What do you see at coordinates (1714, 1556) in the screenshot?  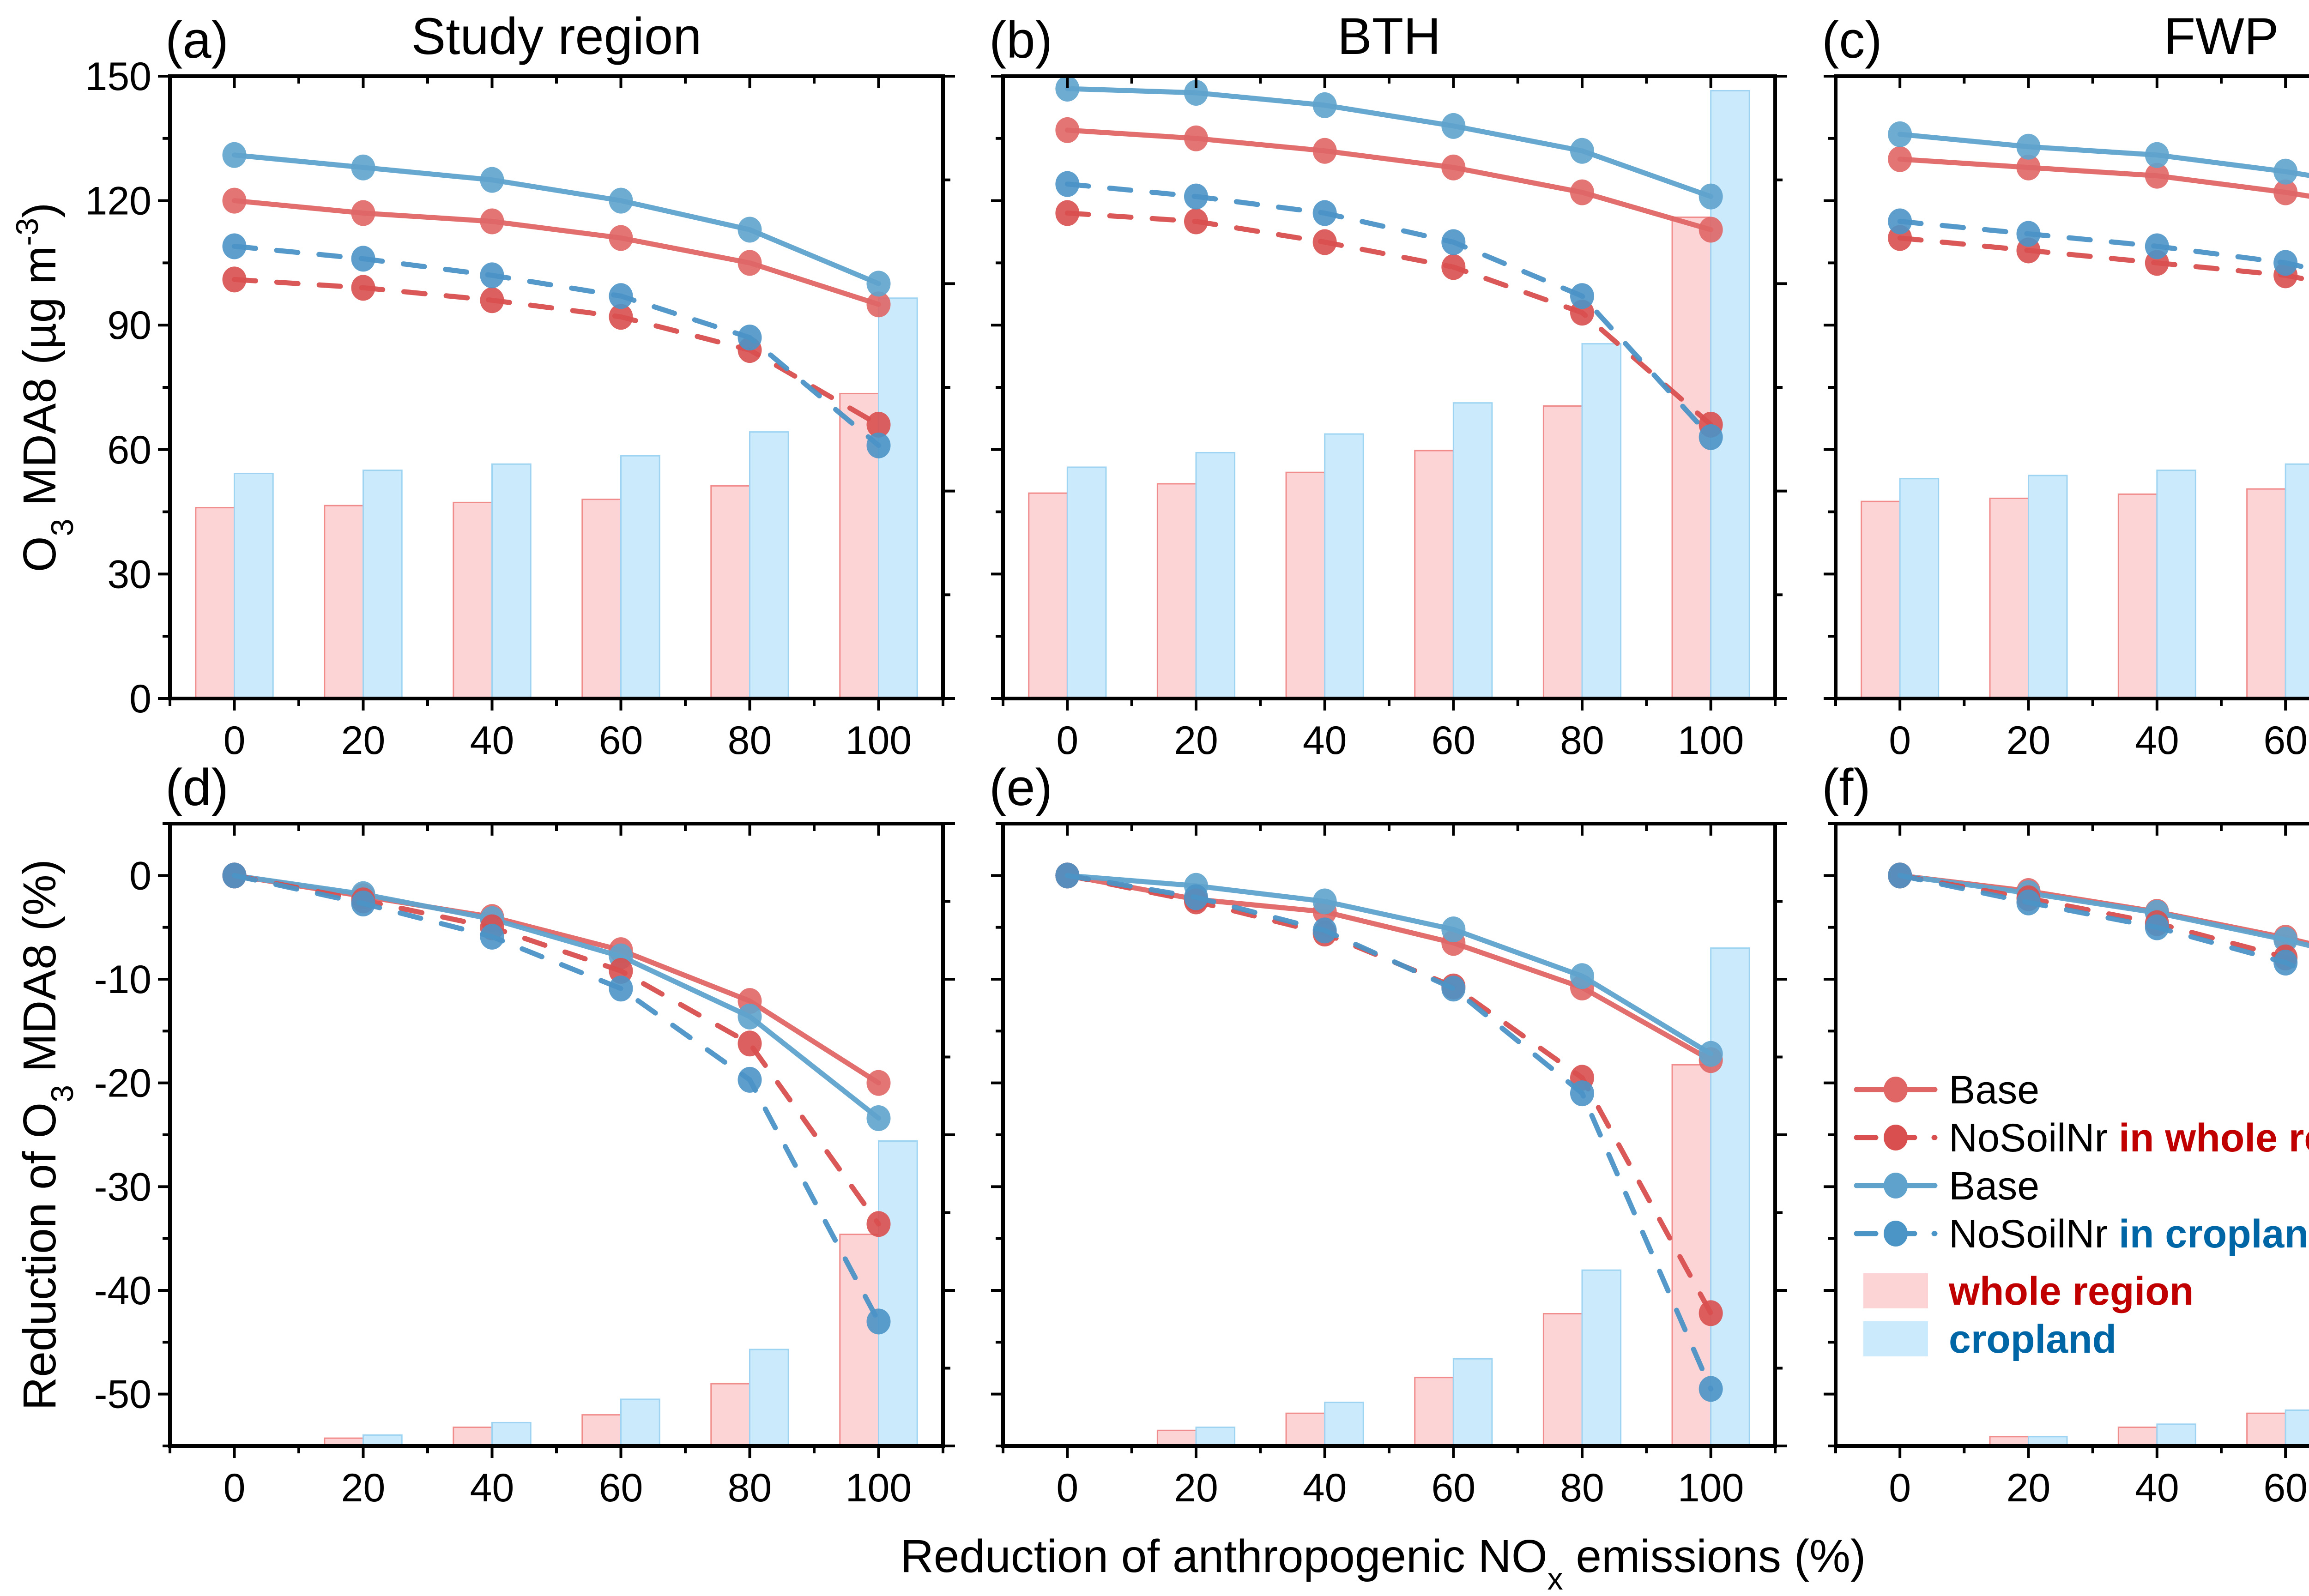 I see `x-axis-title-tail: emissions (%)` at bounding box center [1714, 1556].